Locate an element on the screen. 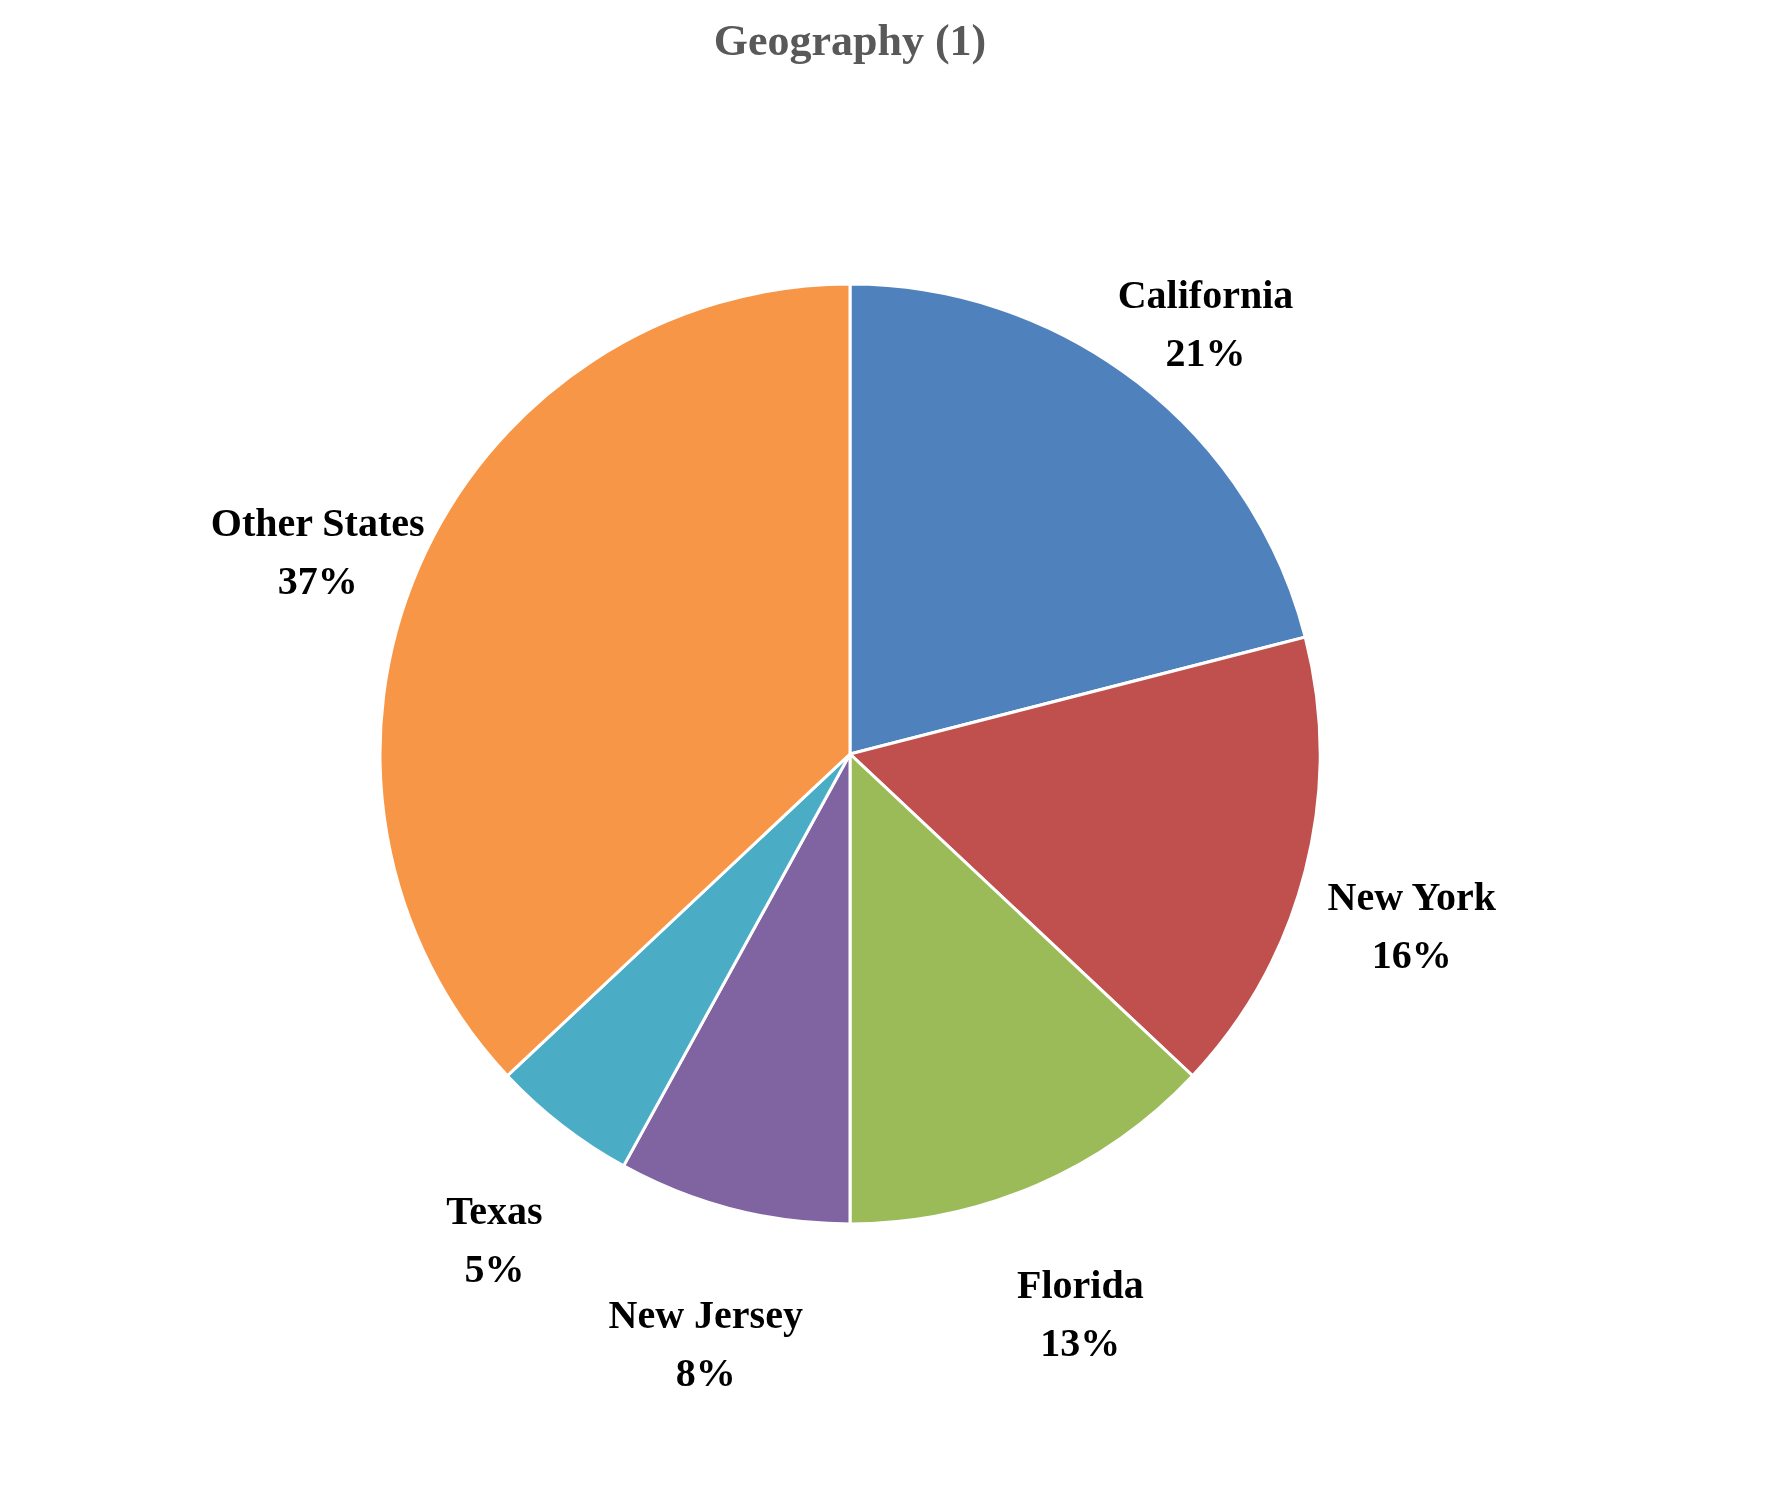 This screenshot has height=1504, width=1766. data-label: 8% is located at coordinates (705, 1372).